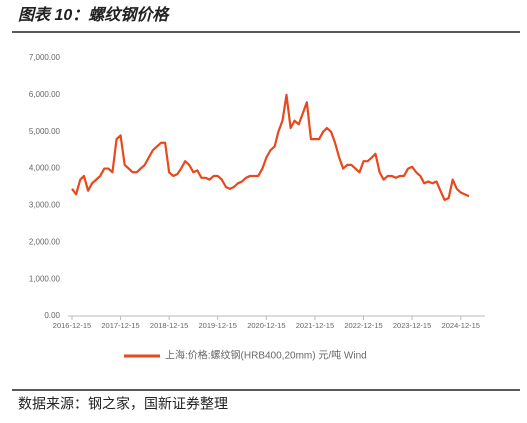 The height and width of the screenshot is (423, 527). Describe the element at coordinates (315, 325) in the screenshot. I see `x-tick-label: 2021-12-15` at that location.